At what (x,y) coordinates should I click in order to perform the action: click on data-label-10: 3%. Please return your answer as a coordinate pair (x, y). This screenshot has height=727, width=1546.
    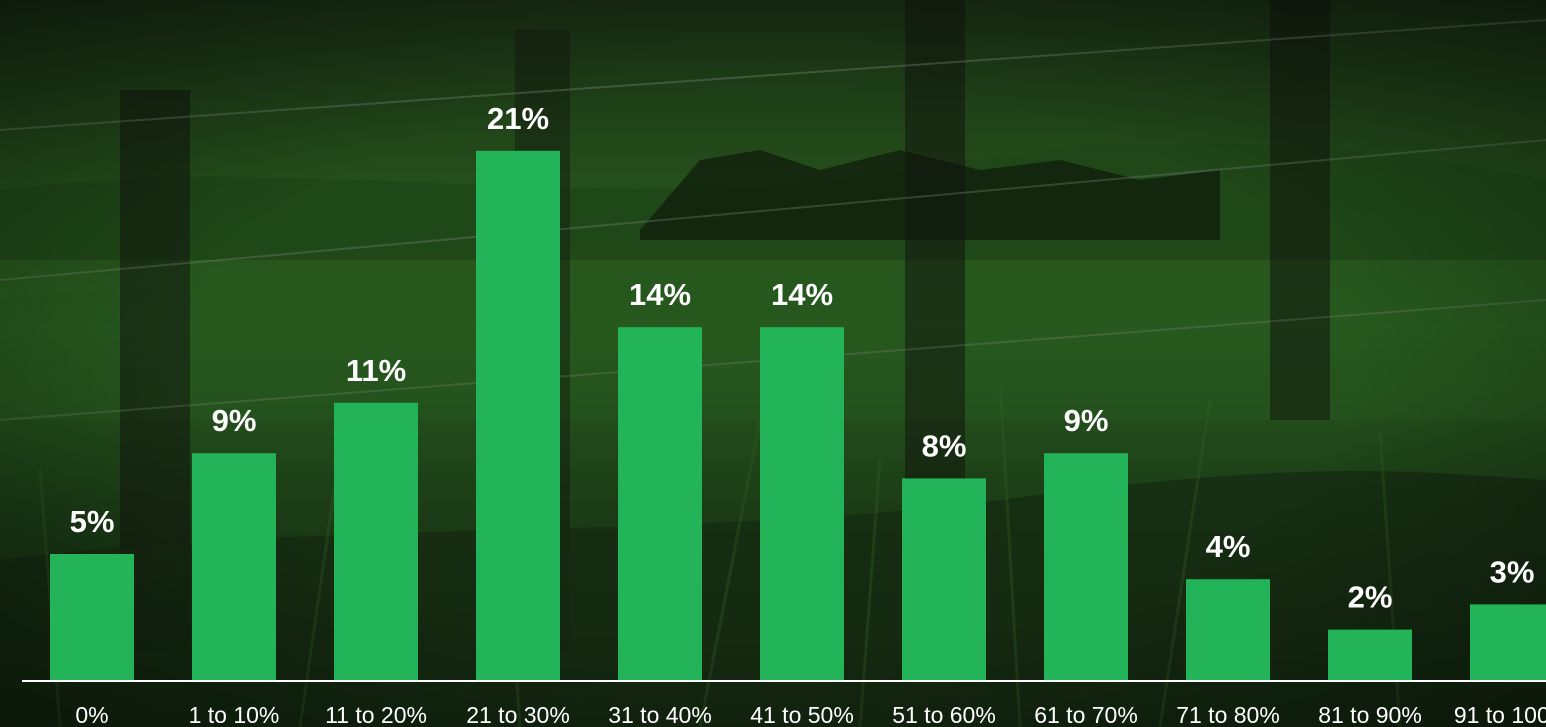
    Looking at the image, I should click on (1512, 571).